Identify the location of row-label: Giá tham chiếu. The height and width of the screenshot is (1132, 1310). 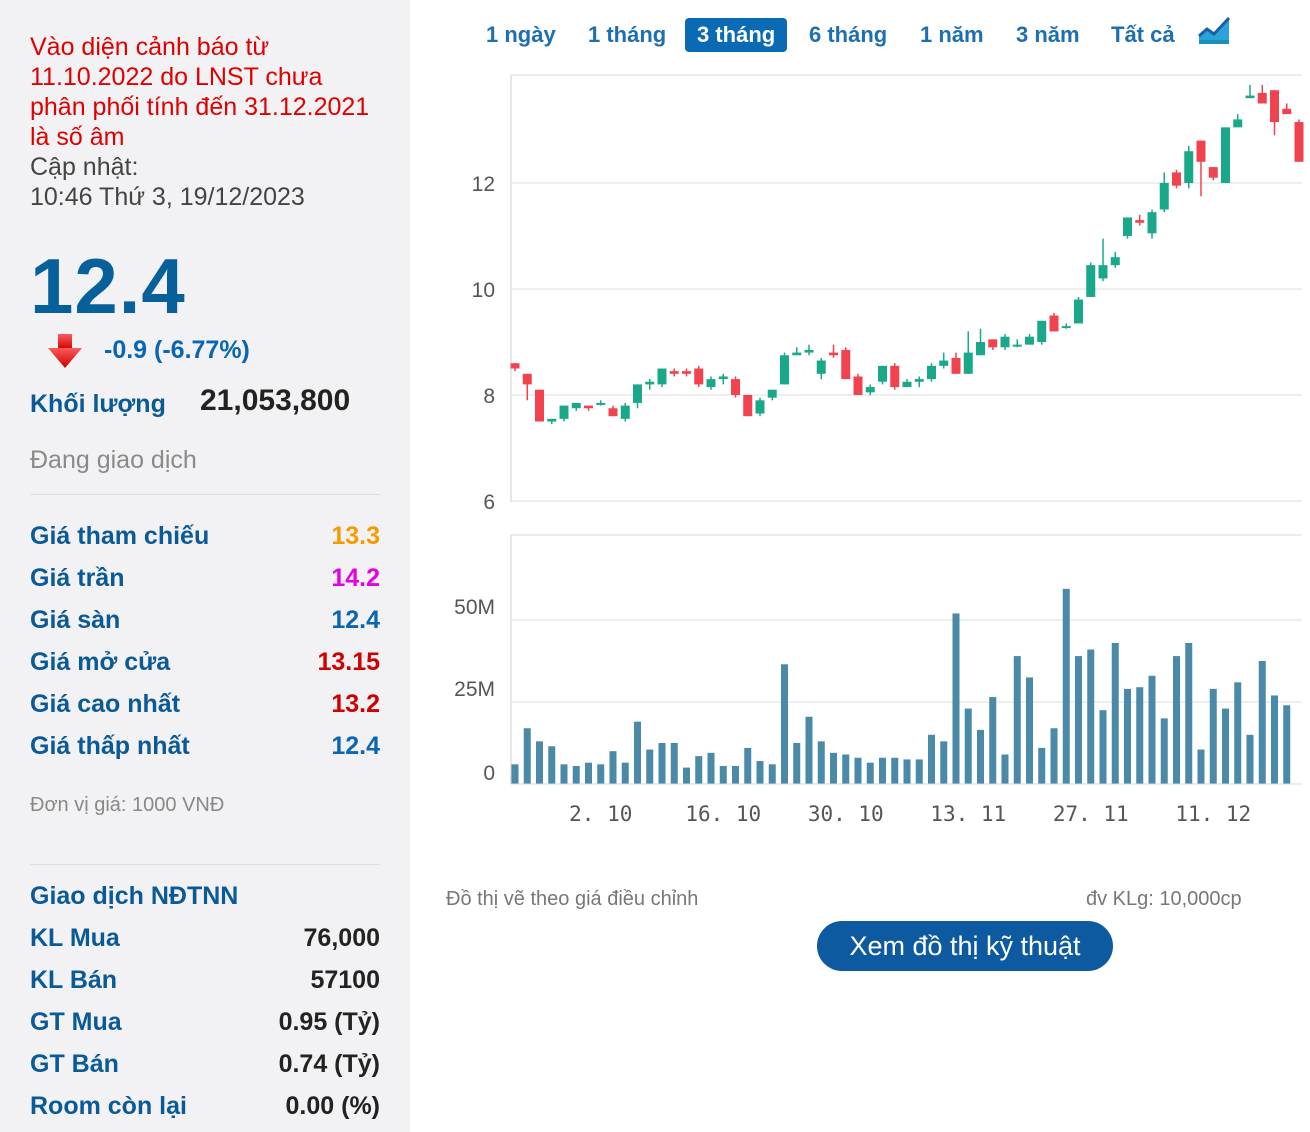
(120, 536).